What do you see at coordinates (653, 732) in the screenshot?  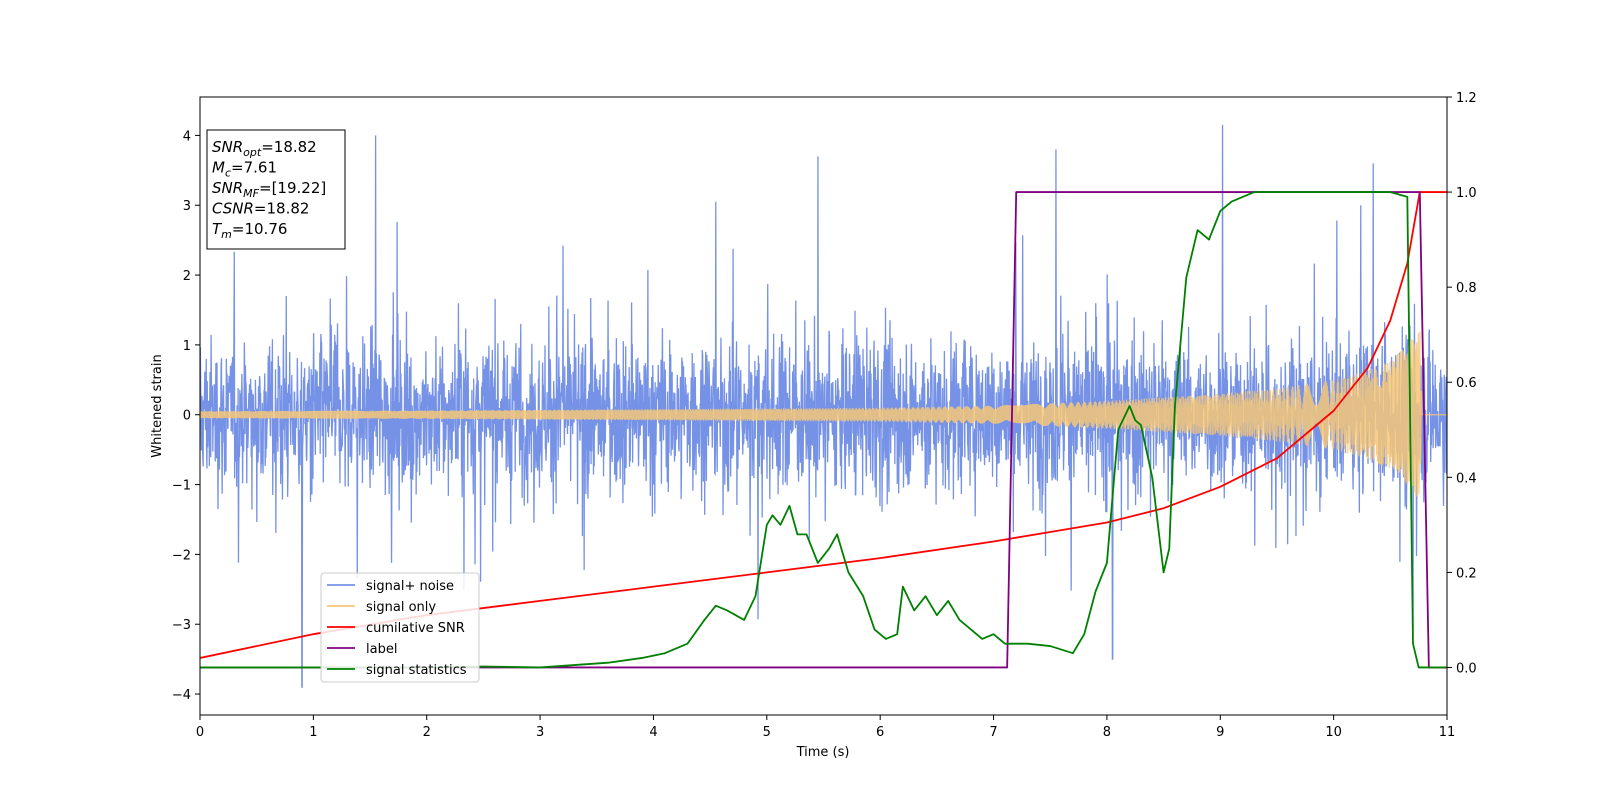 I see `x-tick-label: 4` at bounding box center [653, 732].